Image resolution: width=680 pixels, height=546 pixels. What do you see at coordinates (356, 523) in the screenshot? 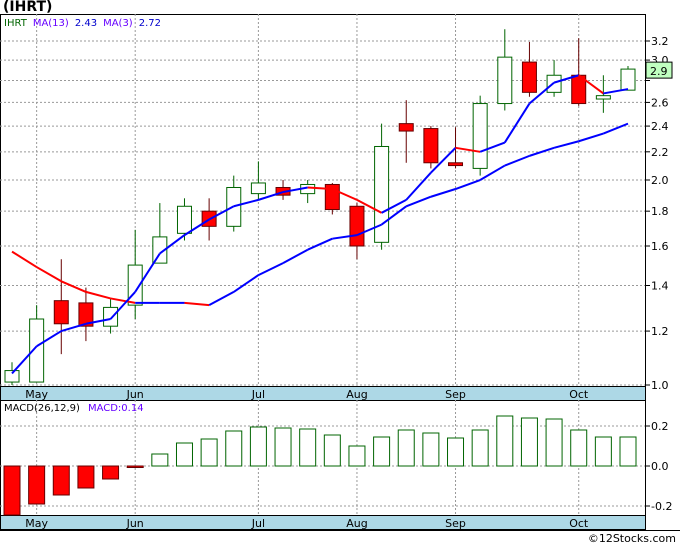
I see `month-label: Aug` at bounding box center [356, 523].